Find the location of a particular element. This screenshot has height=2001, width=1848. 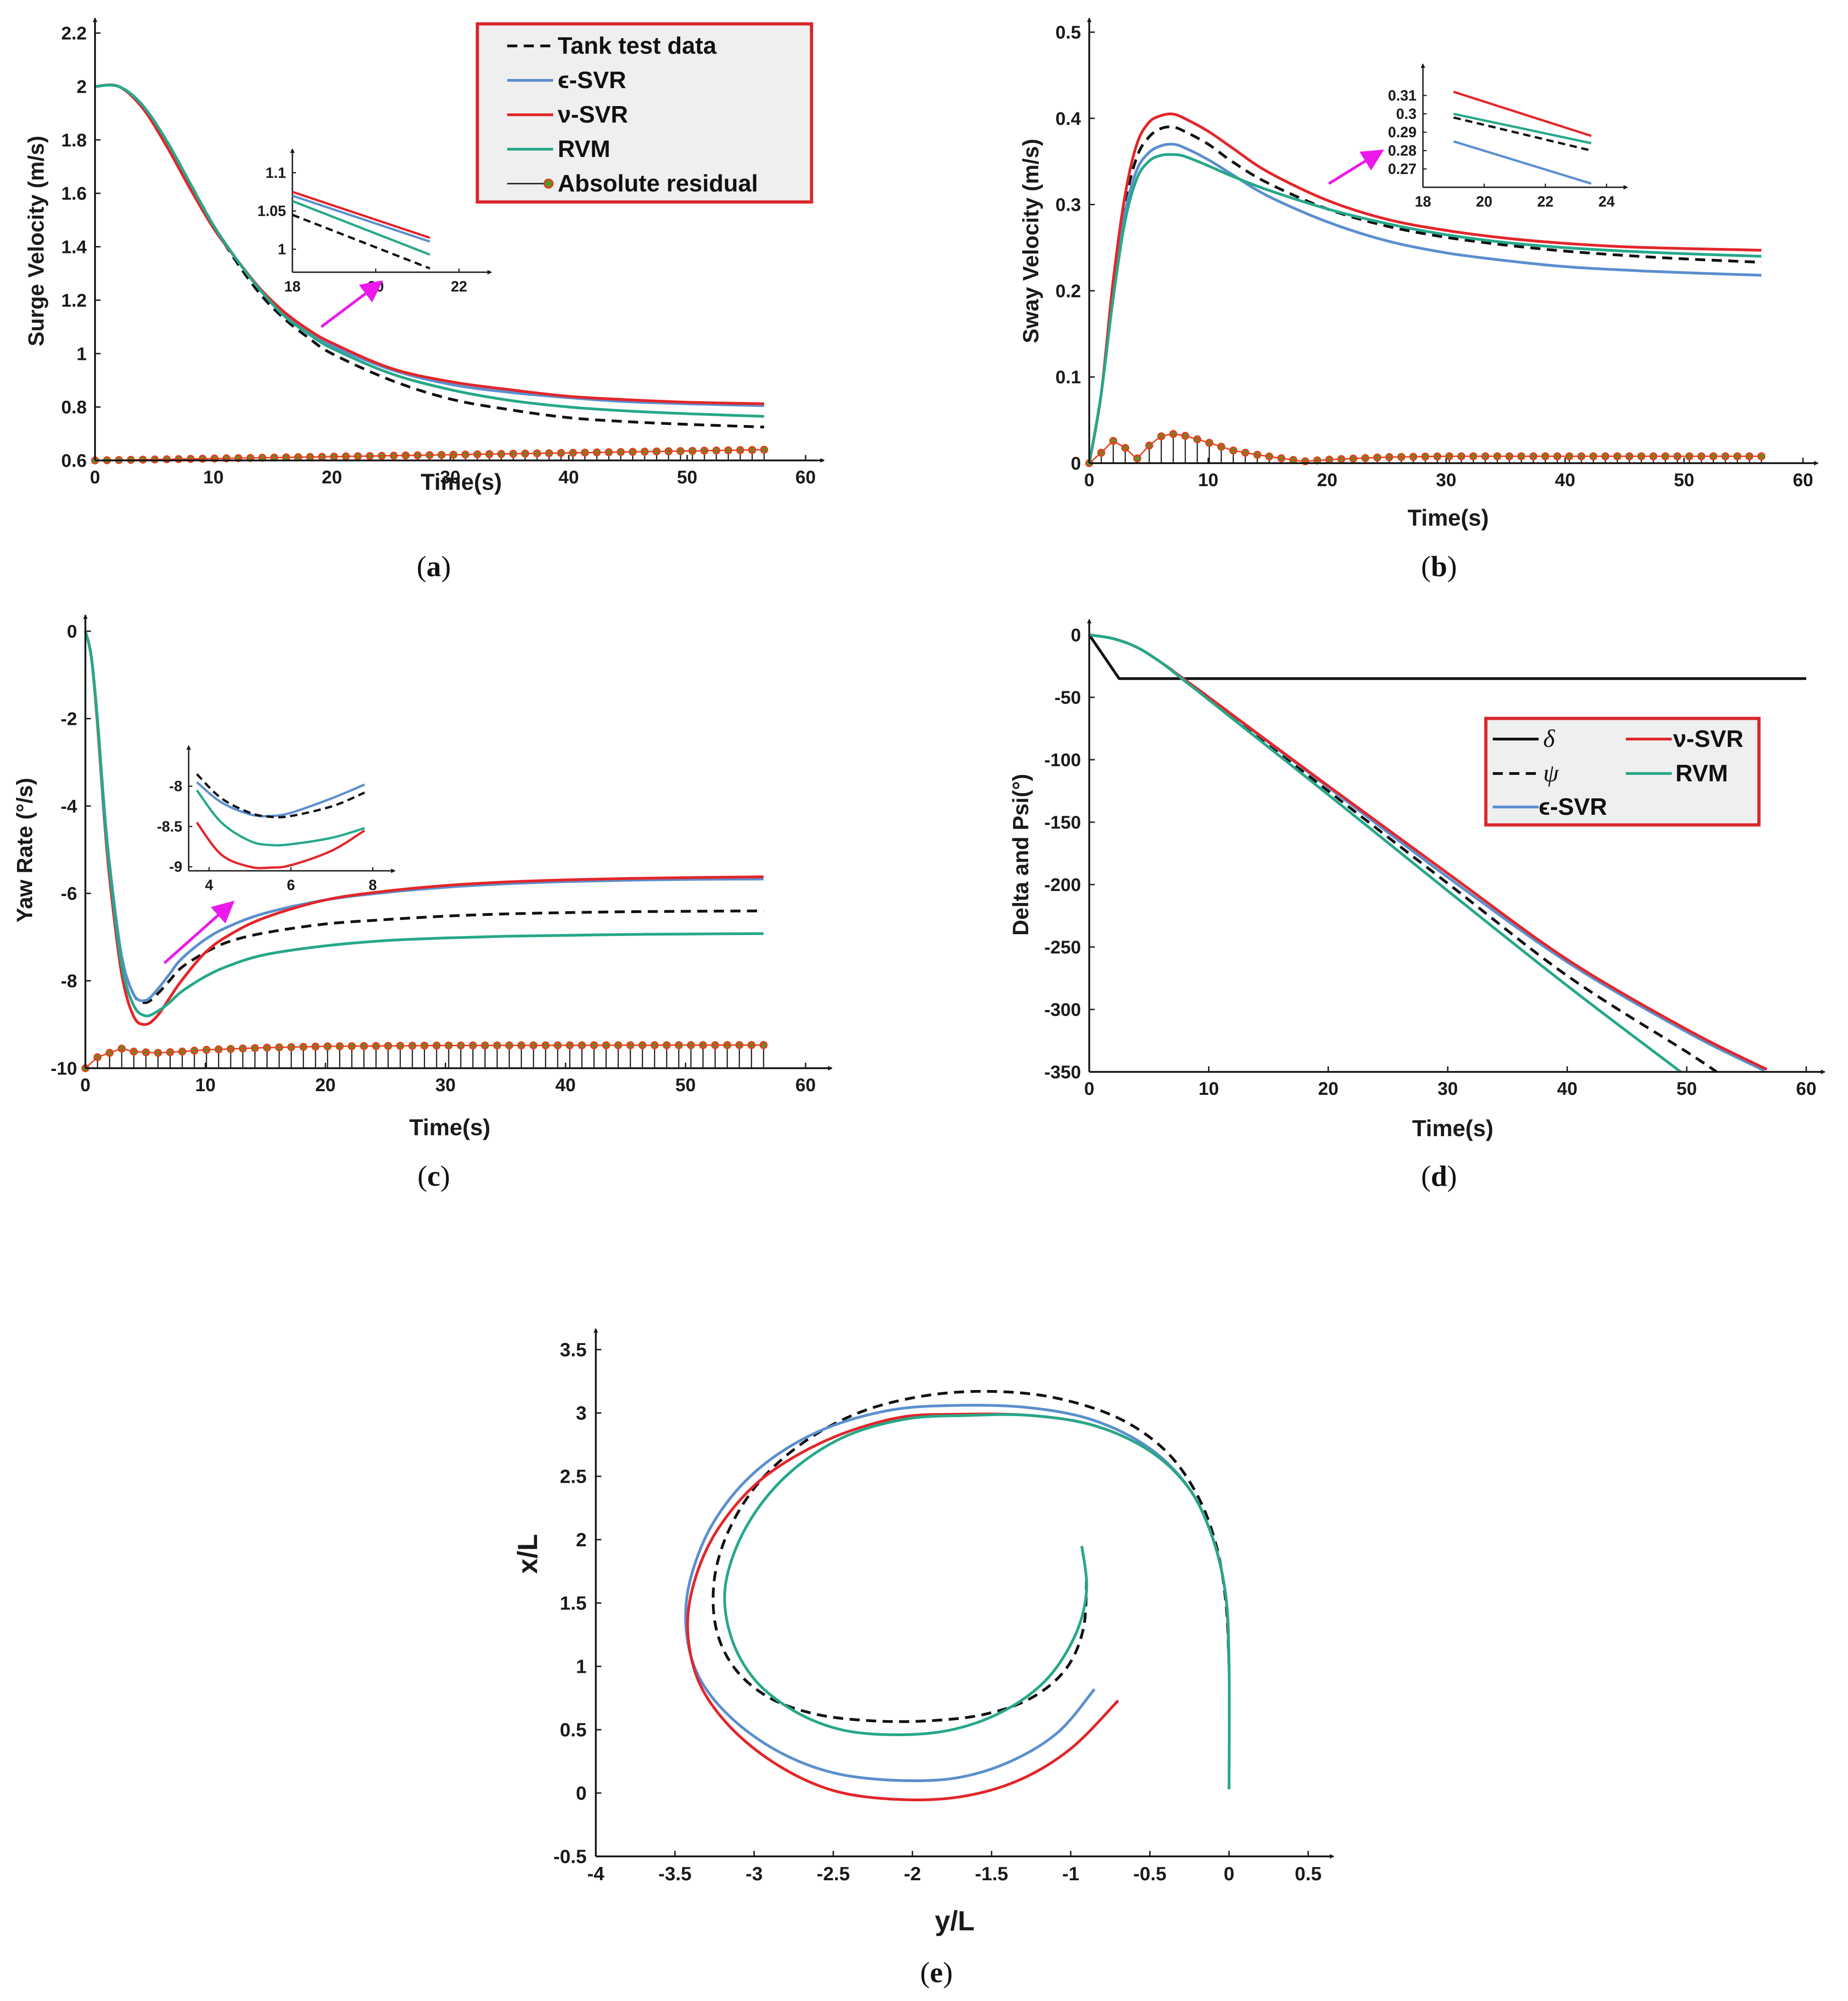

panel-d-series-eps-svr is located at coordinates (1427, 852).